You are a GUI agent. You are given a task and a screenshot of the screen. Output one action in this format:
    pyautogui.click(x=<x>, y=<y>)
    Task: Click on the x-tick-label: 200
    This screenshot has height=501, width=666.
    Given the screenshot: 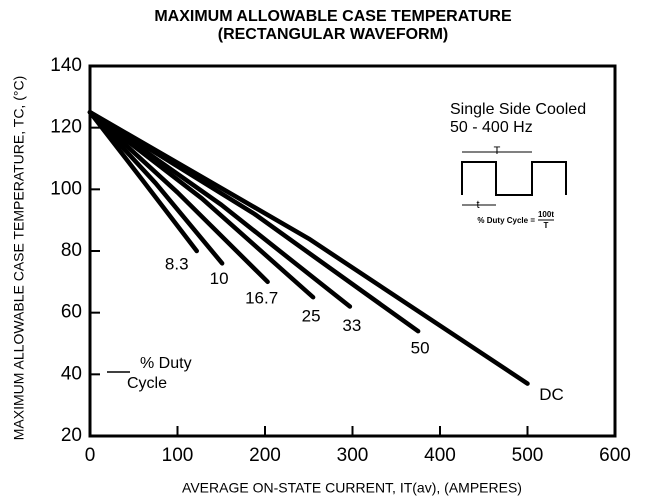 What is the action you would take?
    pyautogui.click(x=265, y=455)
    